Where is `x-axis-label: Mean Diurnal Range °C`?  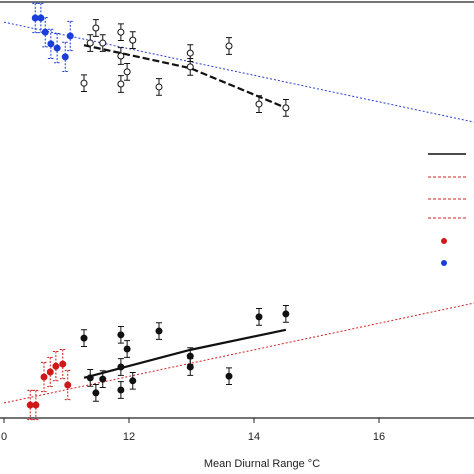
x-axis-label: Mean Diurnal Range °C is located at coordinates (262, 464).